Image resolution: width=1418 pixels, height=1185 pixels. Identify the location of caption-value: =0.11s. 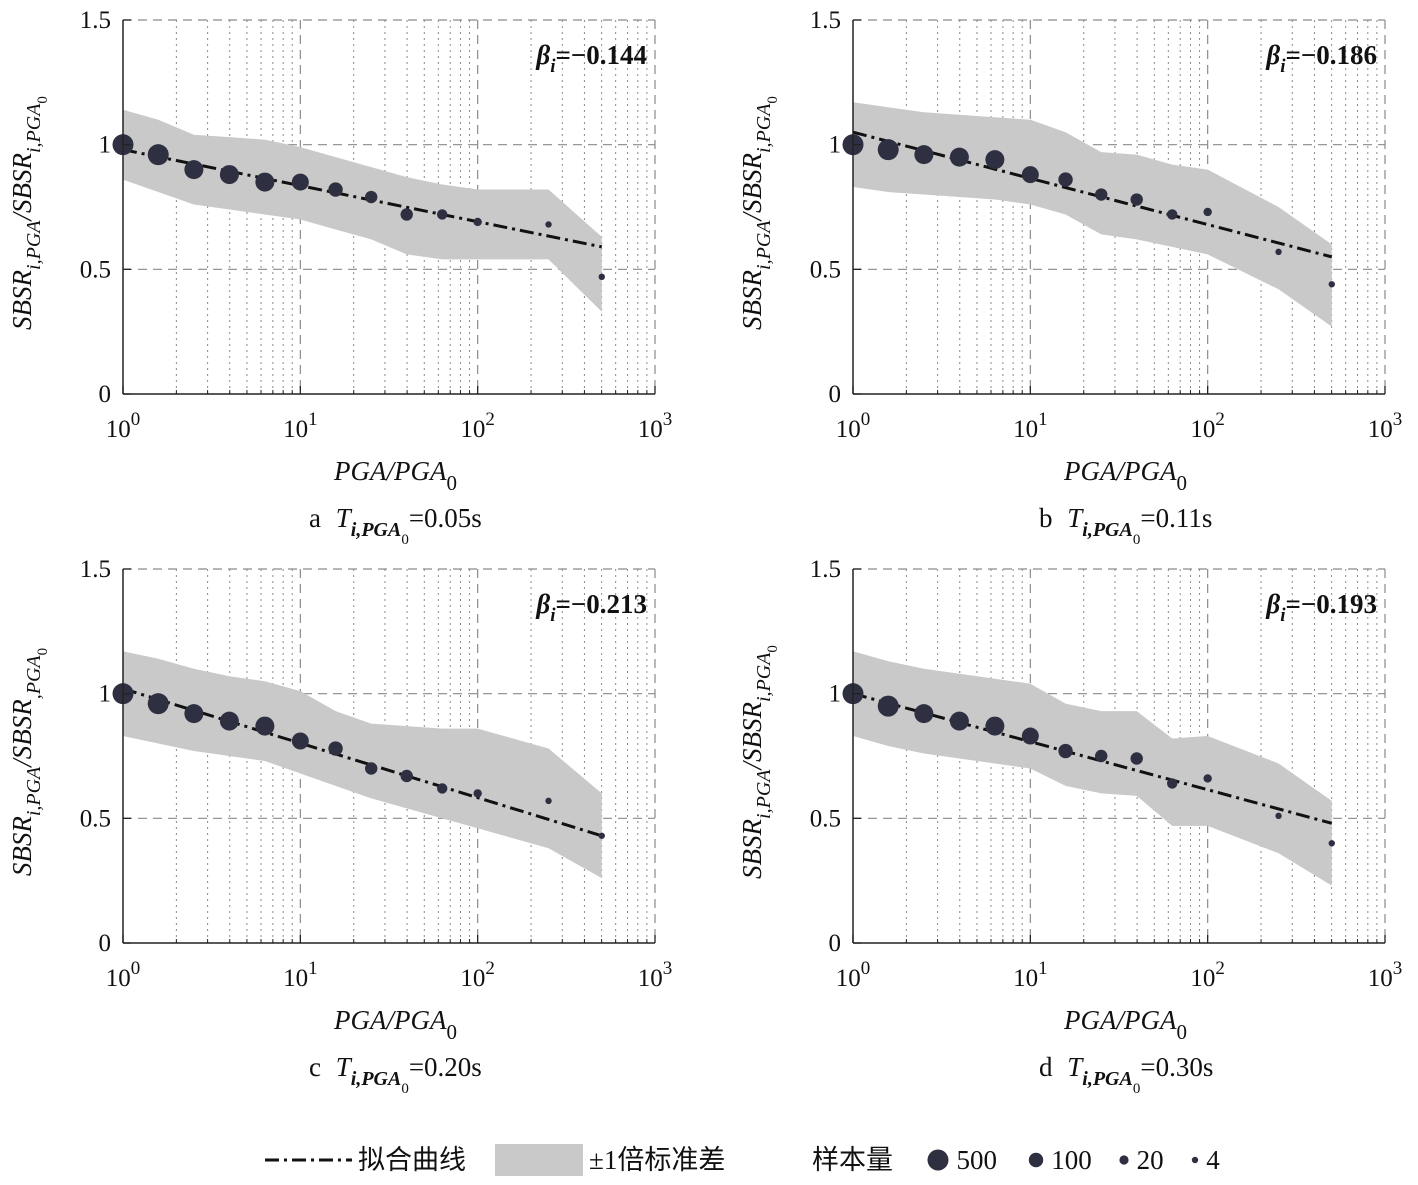
(1176, 518).